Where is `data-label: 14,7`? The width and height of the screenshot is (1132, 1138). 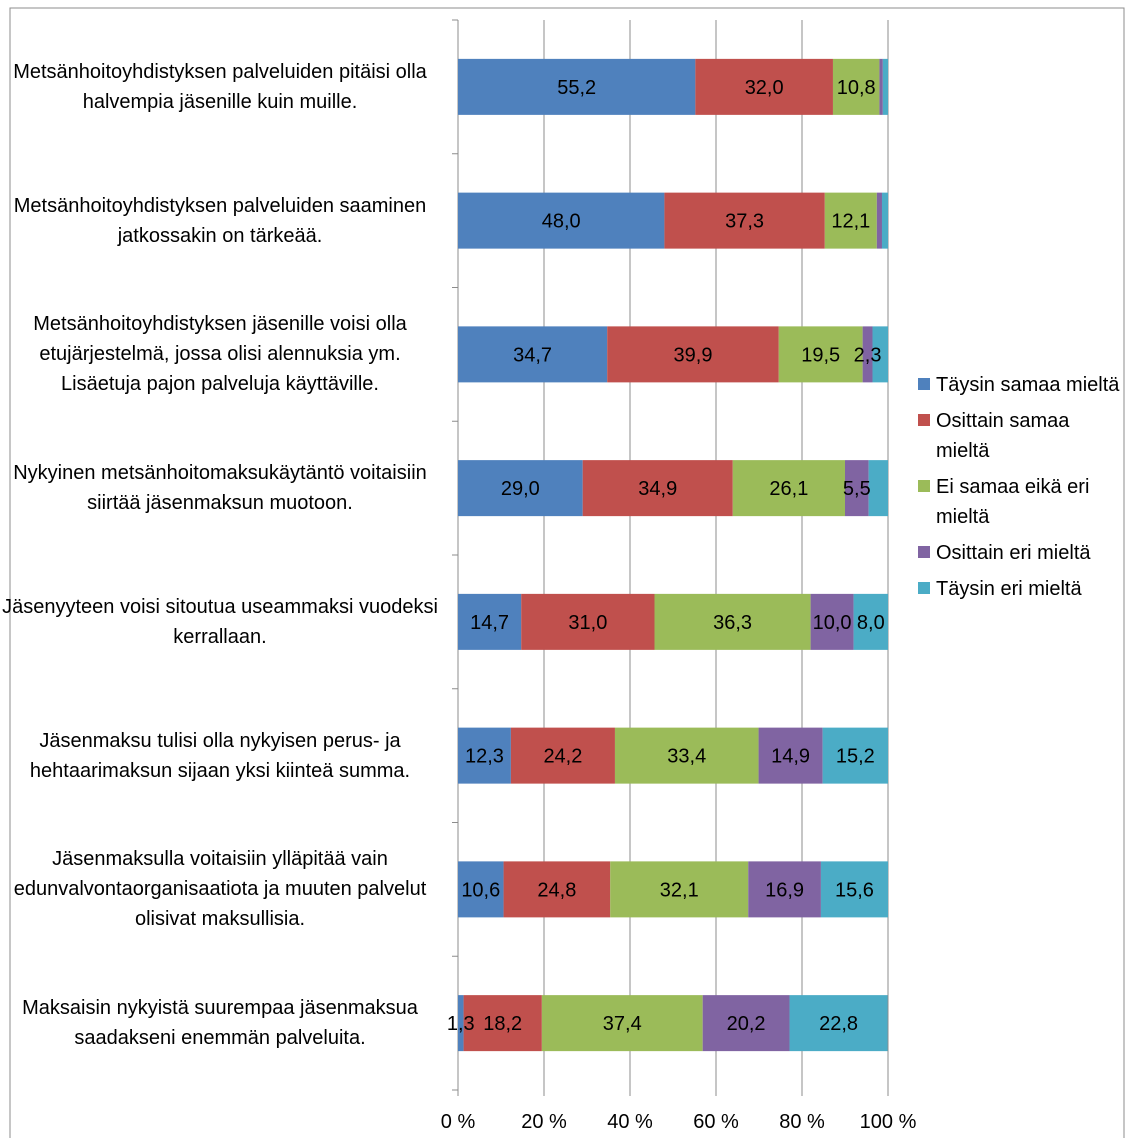
data-label: 14,7 is located at coordinates (489, 623).